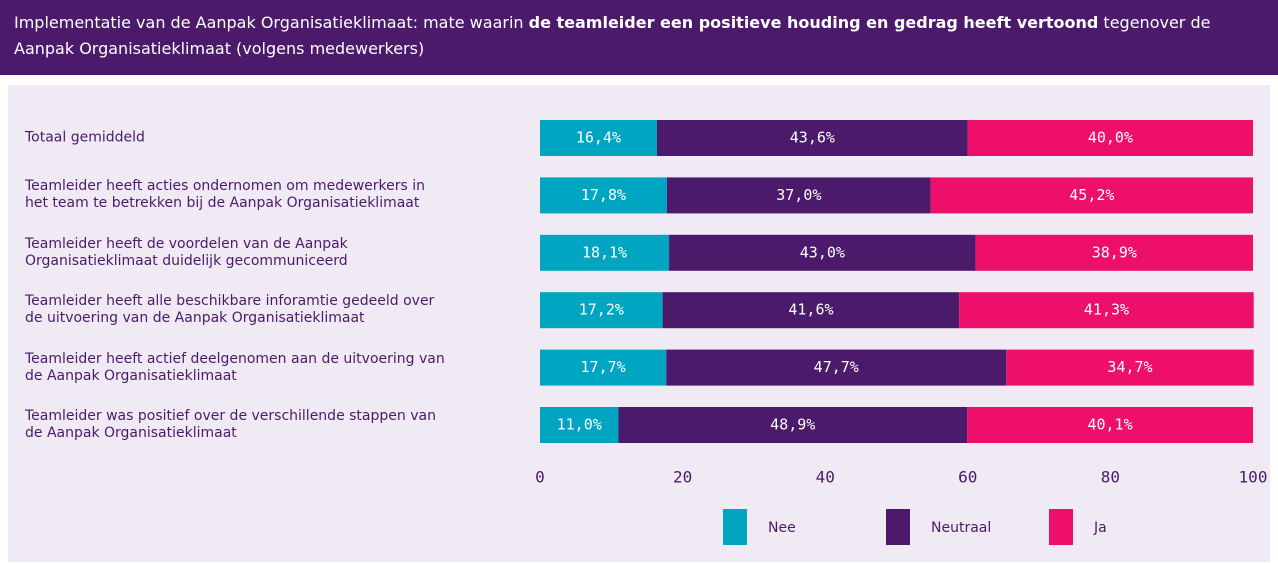 This screenshot has width=1278, height=563. I want to click on value-label: 17,8%, so click(603, 195).